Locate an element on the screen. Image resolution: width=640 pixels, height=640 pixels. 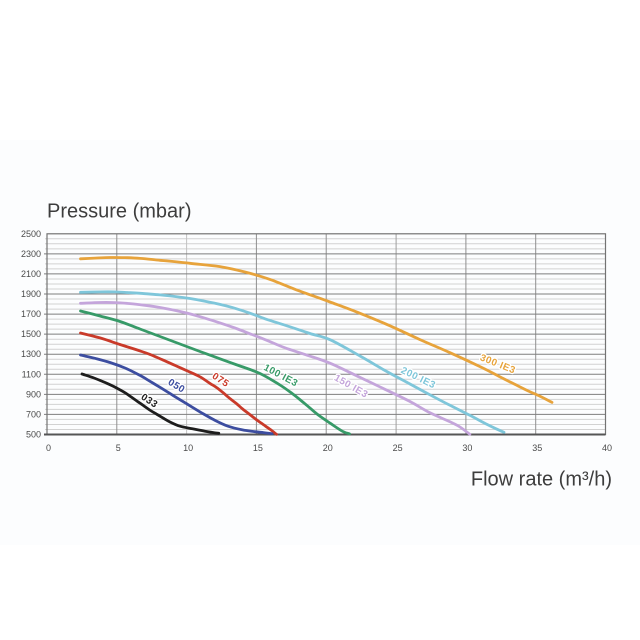
svg-text: 2100 is located at coordinates (31, 274).